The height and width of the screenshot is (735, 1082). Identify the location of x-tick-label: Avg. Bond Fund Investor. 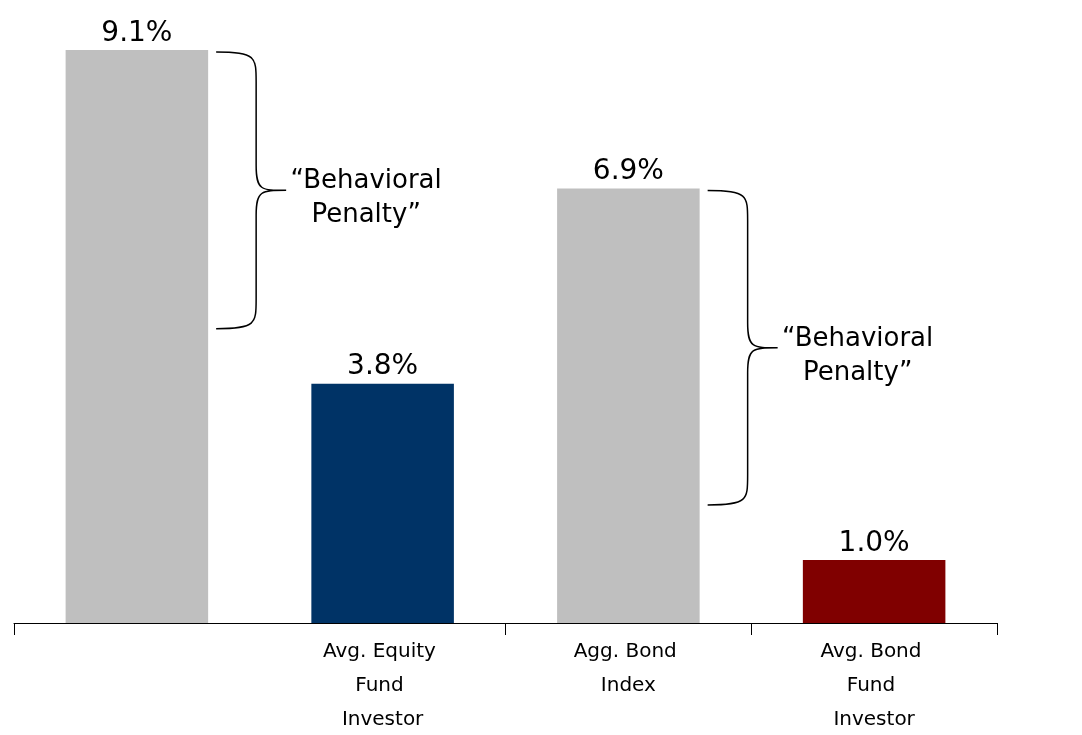
(874, 684).